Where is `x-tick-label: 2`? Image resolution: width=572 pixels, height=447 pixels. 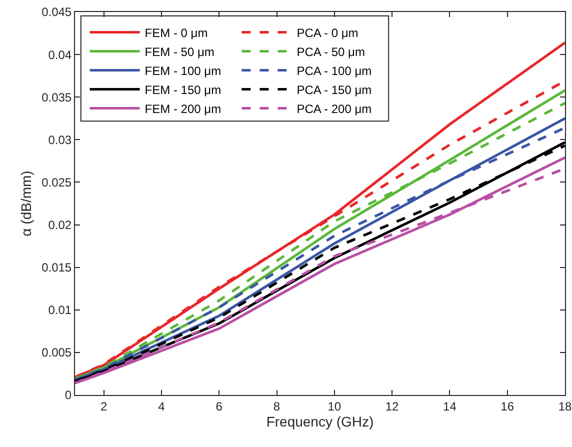 x-tick-label: 2 is located at coordinates (104, 406).